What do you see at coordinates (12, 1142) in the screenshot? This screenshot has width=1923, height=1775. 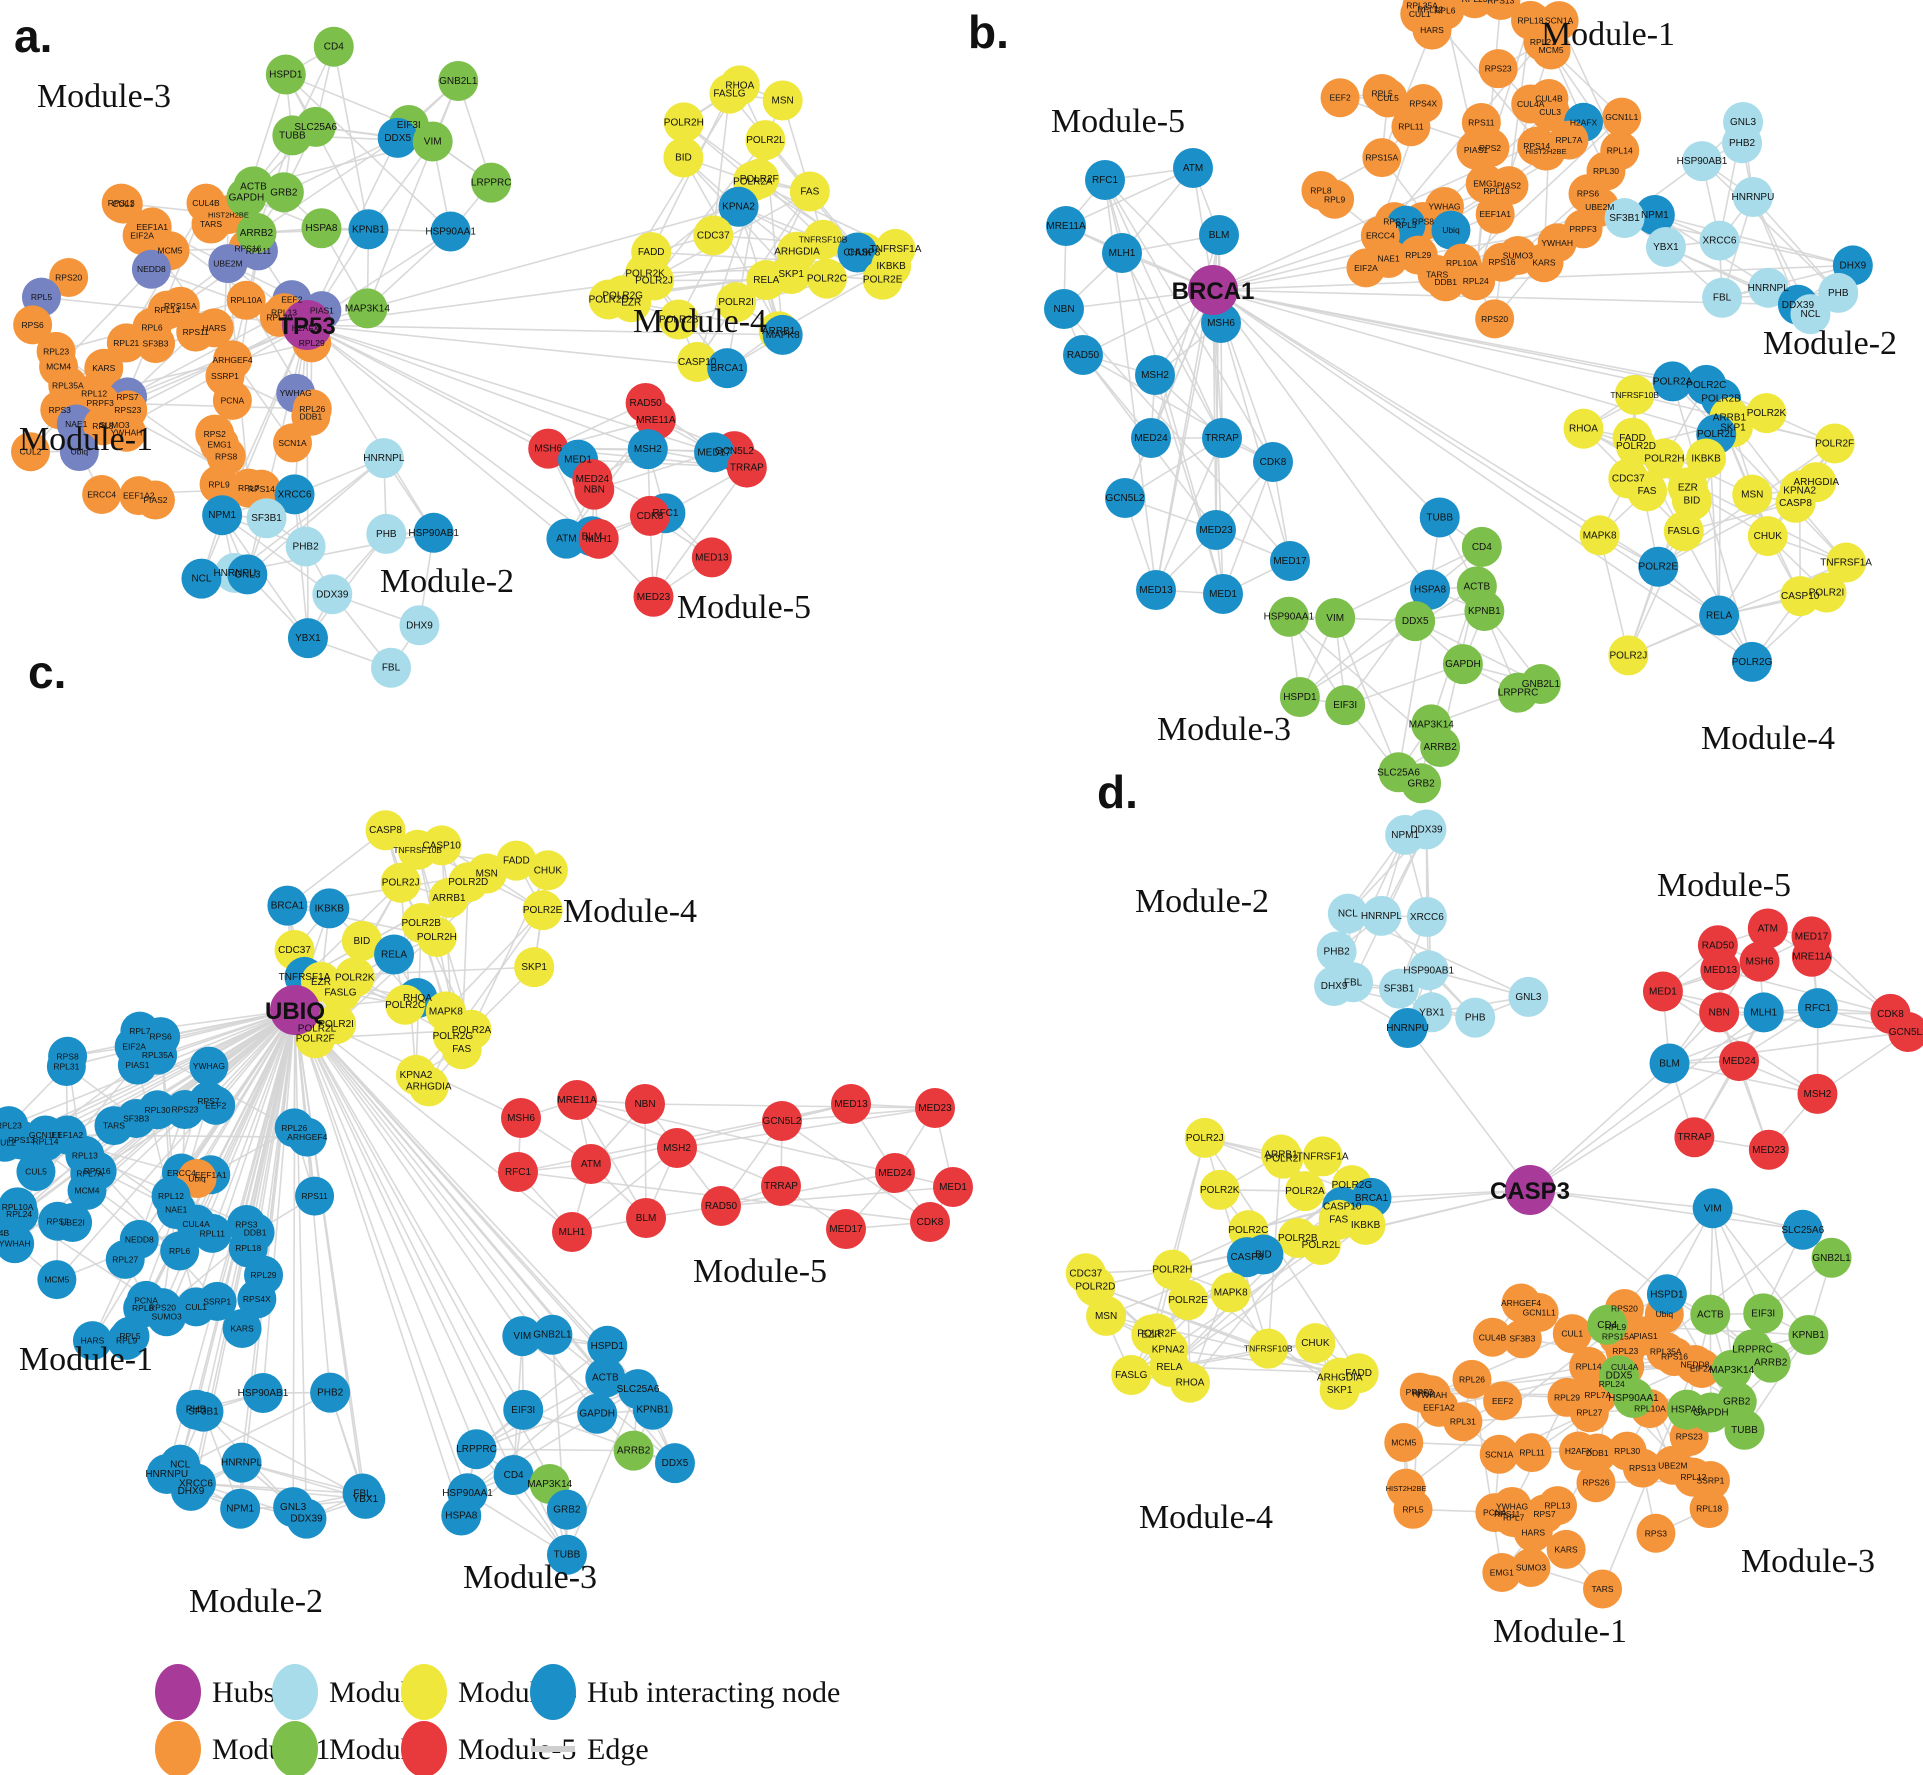 I see `node-CUL2` at bounding box center [12, 1142].